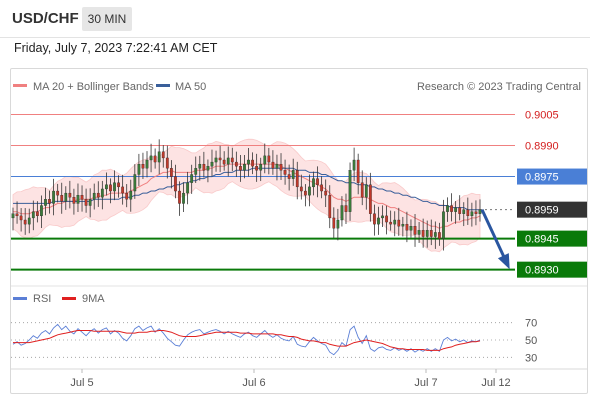 Image resolution: width=590 pixels, height=400 pixels. I want to click on resistance-2-level-label: 0.9005, so click(542, 115).